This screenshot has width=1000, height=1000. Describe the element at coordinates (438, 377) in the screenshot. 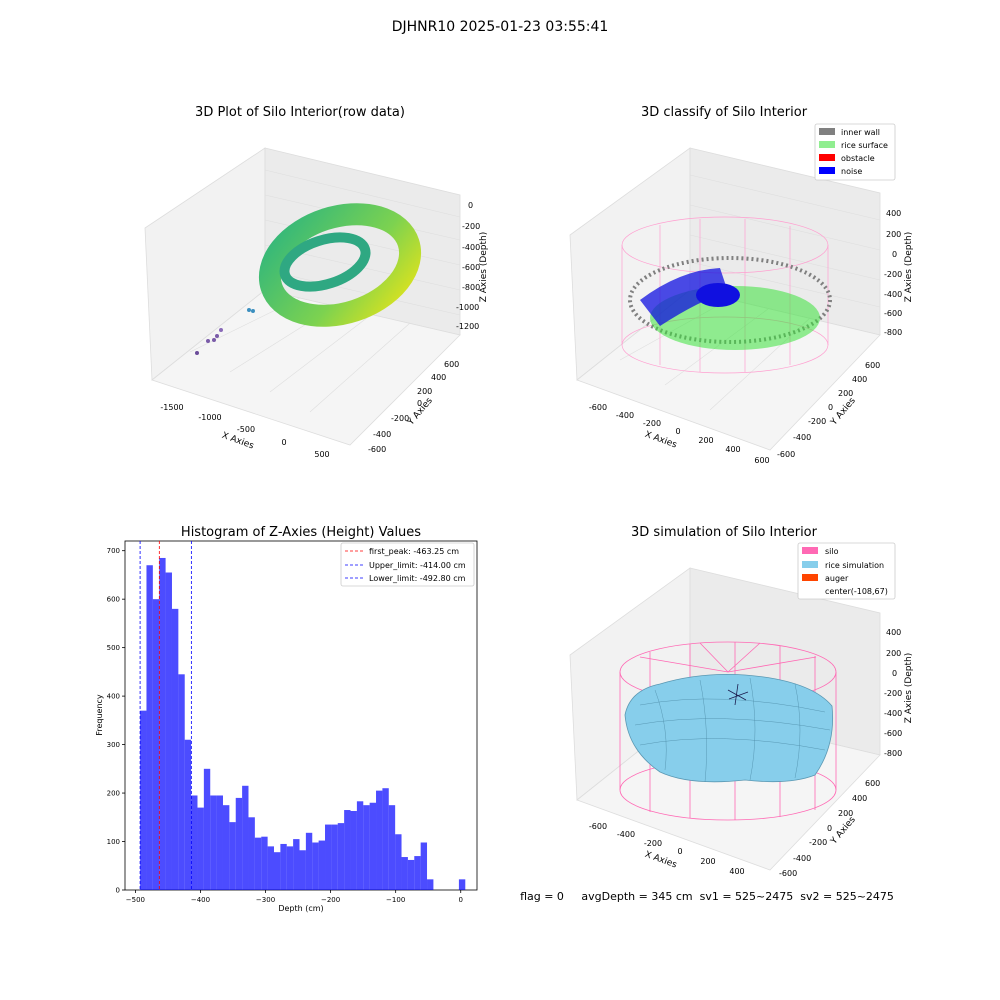

I see `raw-ytick: 400` at that location.